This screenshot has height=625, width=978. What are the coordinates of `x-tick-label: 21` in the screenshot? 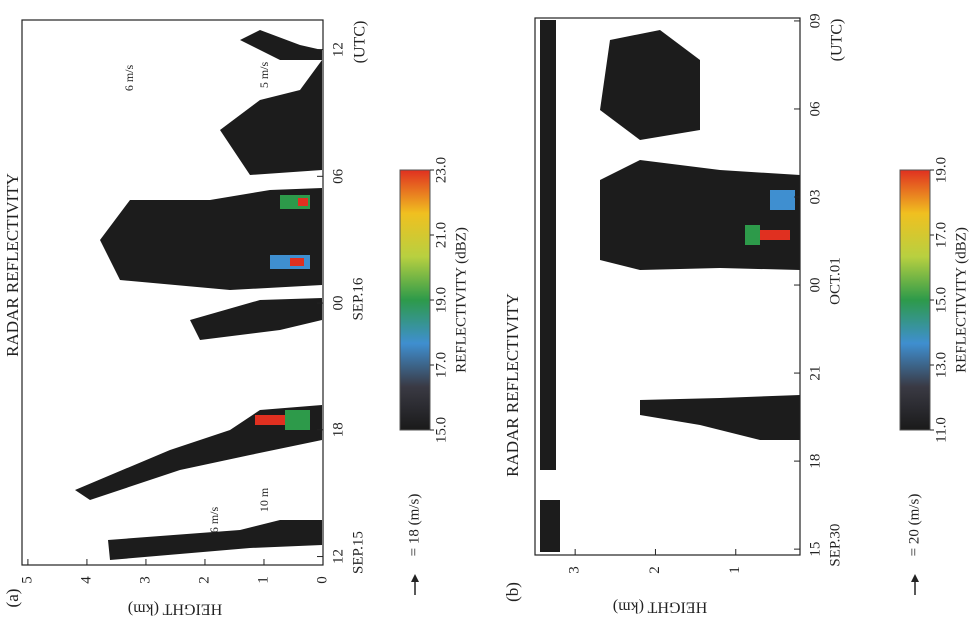 It's located at (815, 373).